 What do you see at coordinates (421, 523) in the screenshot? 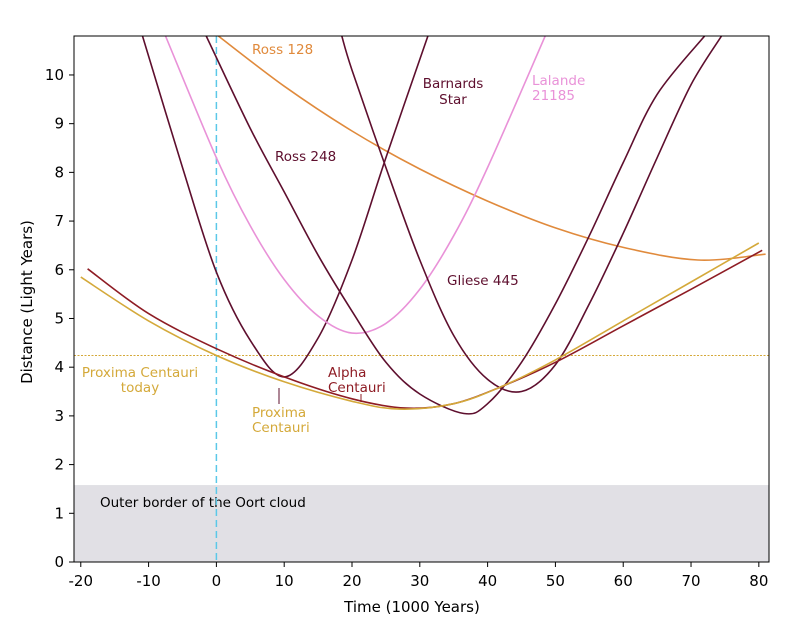
I see `oort-cloud-region` at bounding box center [421, 523].